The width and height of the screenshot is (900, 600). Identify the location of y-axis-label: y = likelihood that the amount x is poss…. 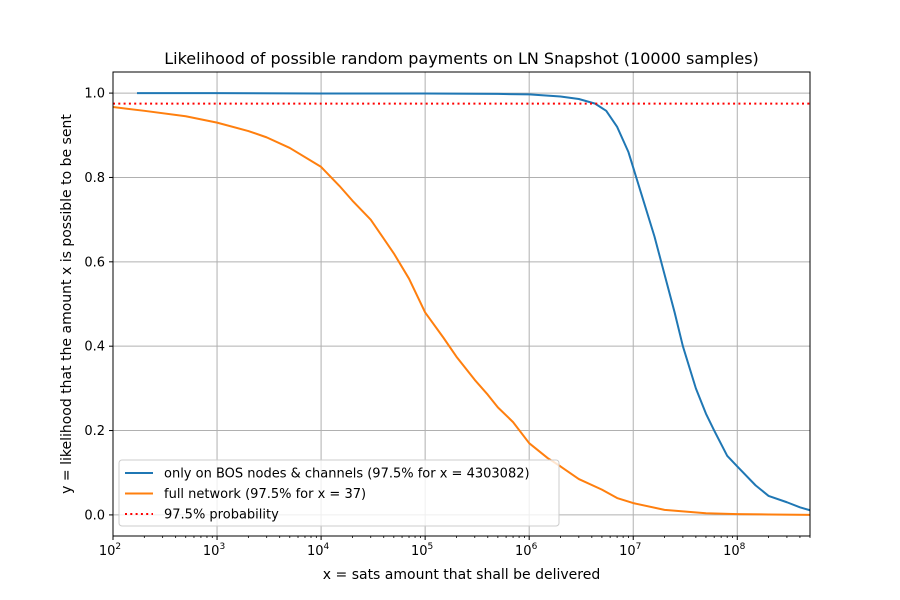
(67, 304).